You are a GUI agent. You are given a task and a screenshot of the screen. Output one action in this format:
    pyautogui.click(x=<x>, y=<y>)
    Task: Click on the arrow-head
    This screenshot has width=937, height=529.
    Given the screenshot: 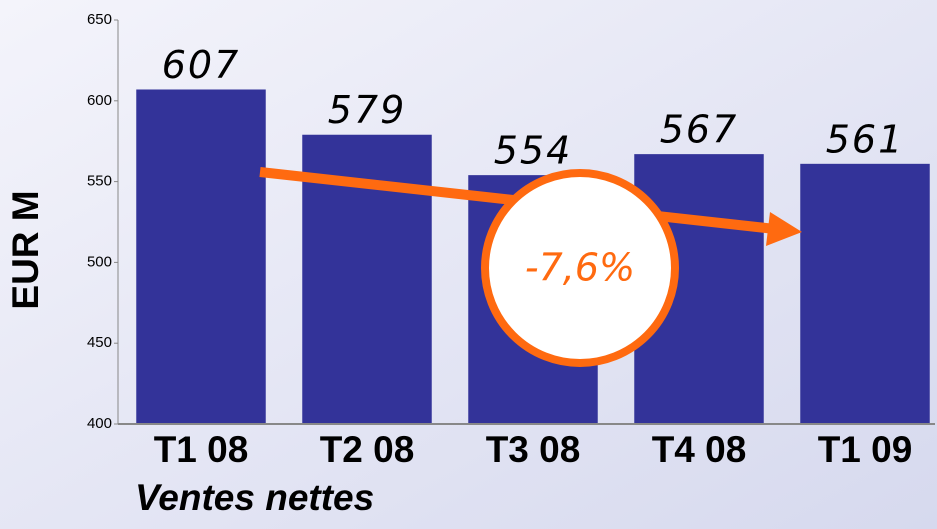 What is the action you would take?
    pyautogui.click(x=784, y=229)
    